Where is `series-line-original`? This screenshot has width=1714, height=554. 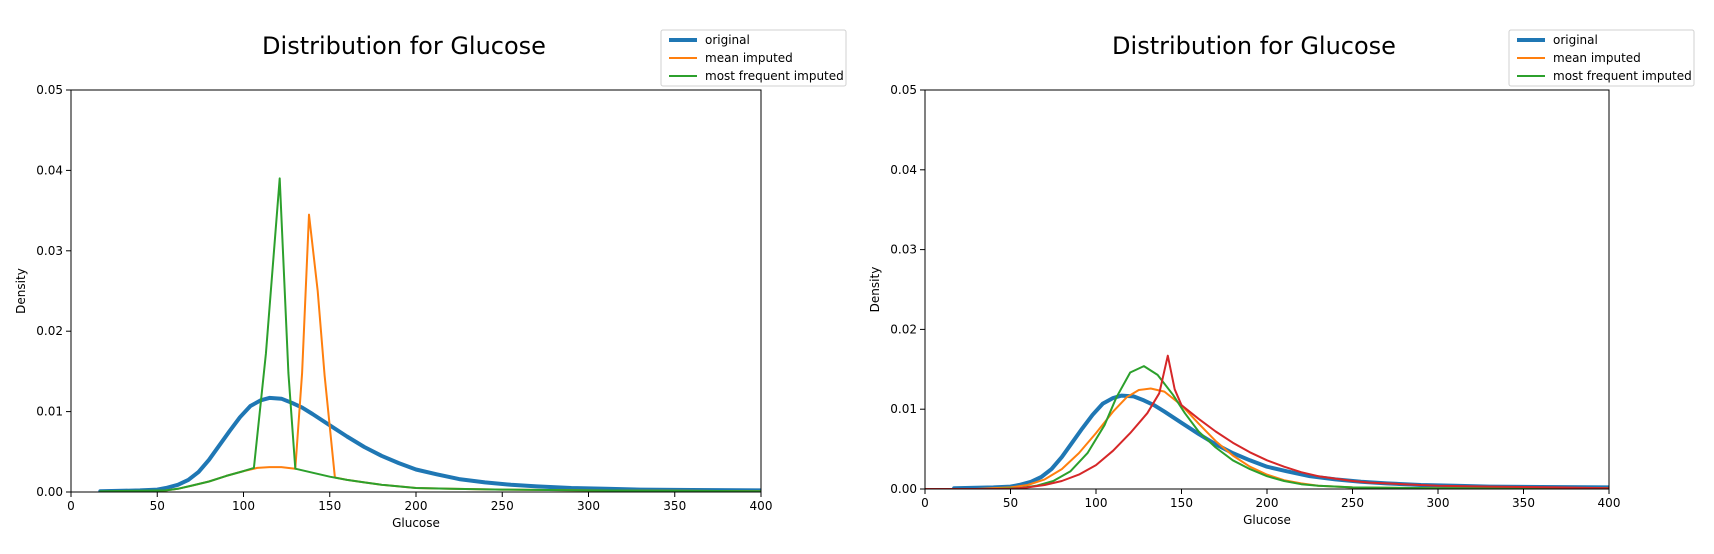 series-line-original is located at coordinates (429, 443).